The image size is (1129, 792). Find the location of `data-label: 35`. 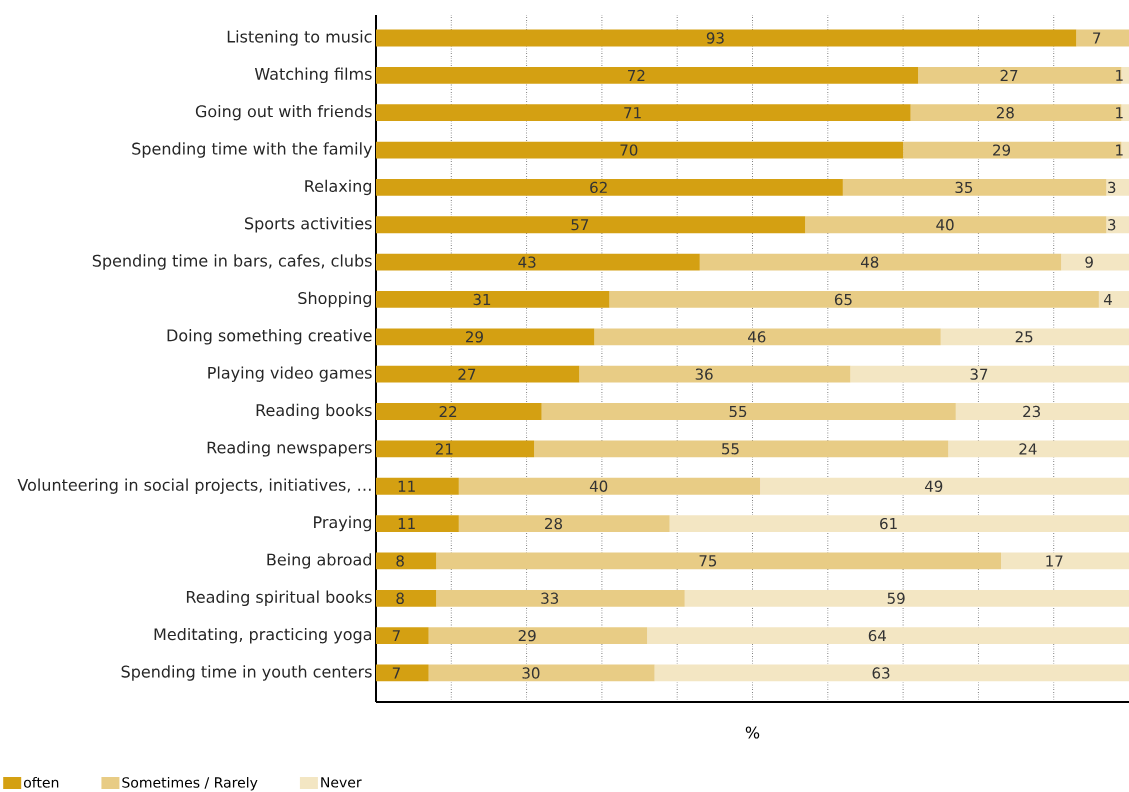

data-label: 35 is located at coordinates (964, 187).